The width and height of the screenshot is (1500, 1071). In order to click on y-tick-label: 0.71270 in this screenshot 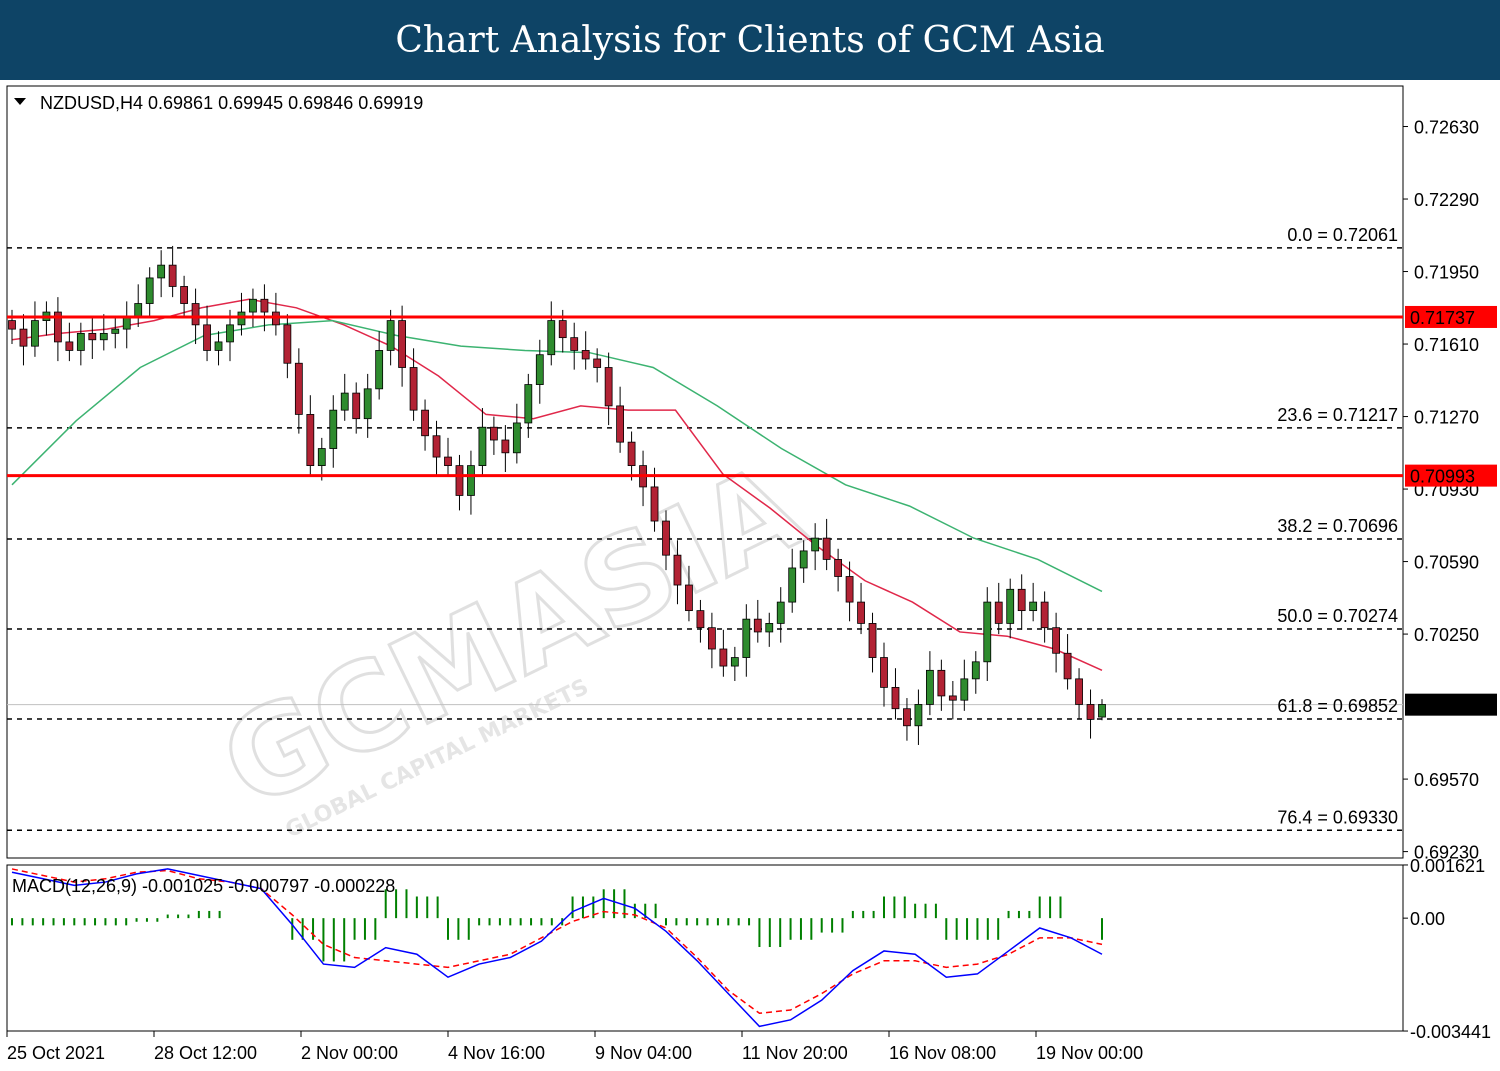, I will do `click(1446, 418)`.